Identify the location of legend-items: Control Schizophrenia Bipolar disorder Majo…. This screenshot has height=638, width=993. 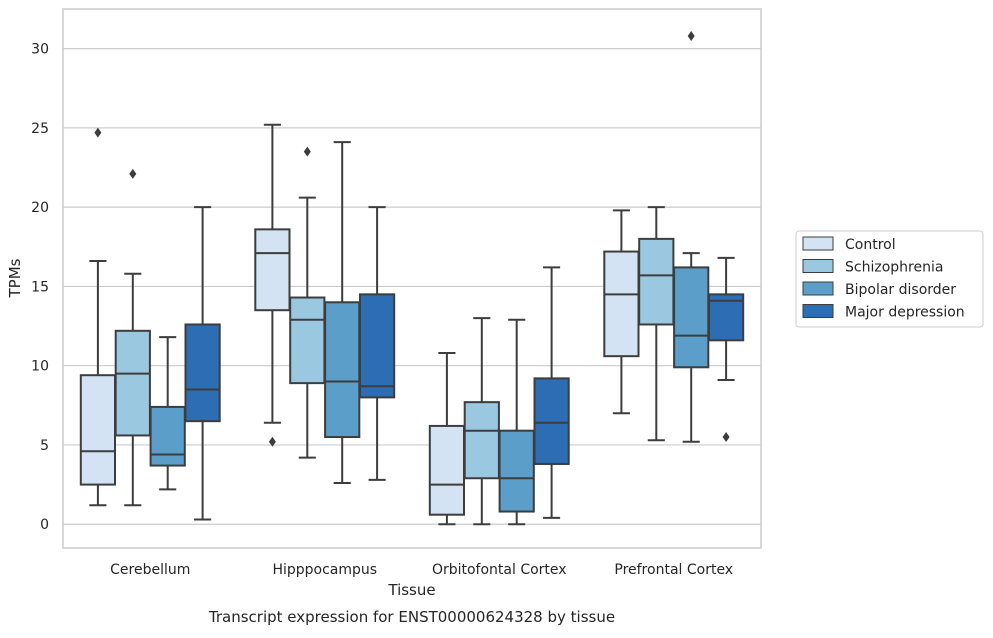
(883, 278).